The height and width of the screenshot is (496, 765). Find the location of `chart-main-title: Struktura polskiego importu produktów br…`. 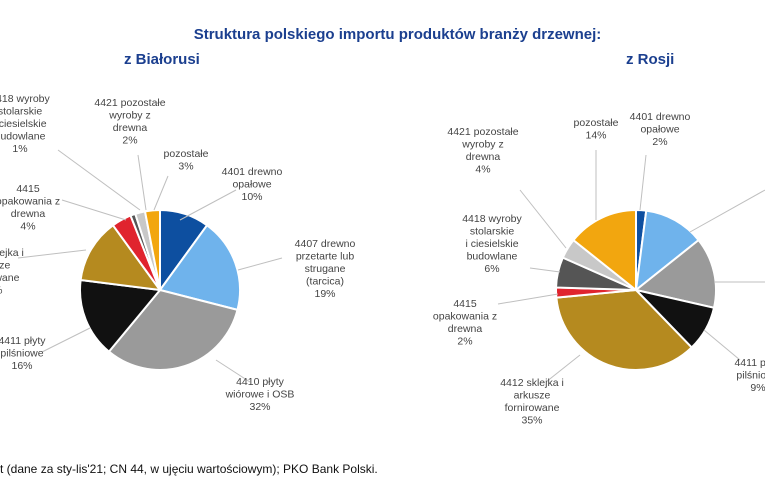

chart-main-title: Struktura polskiego importu produktów br… is located at coordinates (397, 34).